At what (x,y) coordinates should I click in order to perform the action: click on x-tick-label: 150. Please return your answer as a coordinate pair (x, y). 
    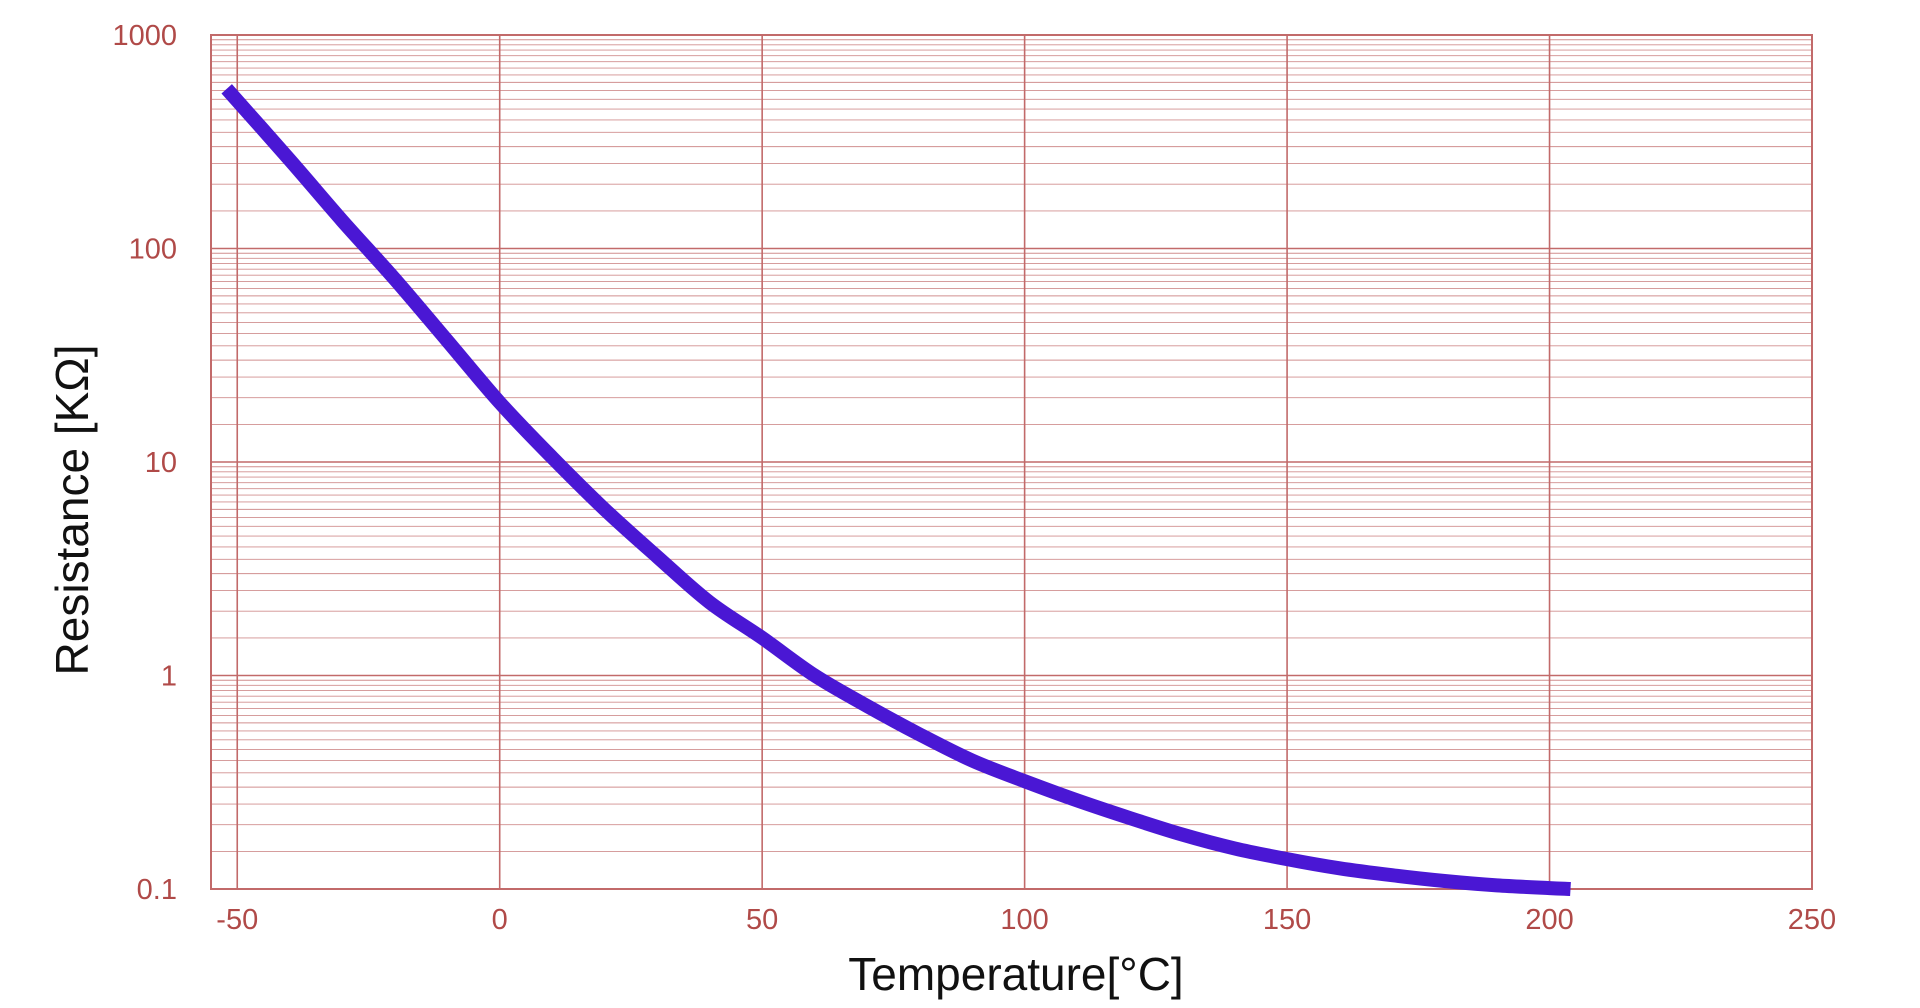
    Looking at the image, I should click on (1287, 920).